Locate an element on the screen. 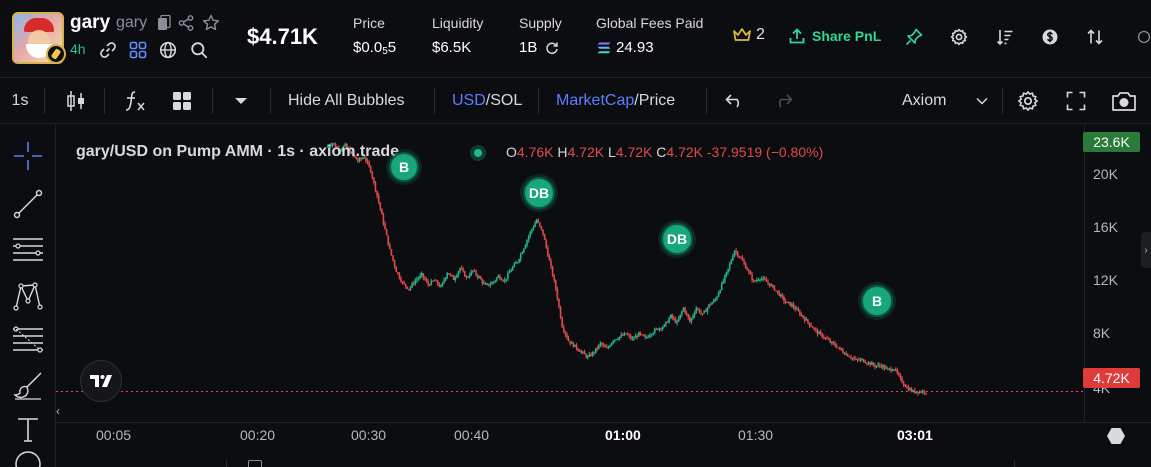 Image resolution: width=1151 pixels, height=467 pixels. undo-icon is located at coordinates (735, 101).